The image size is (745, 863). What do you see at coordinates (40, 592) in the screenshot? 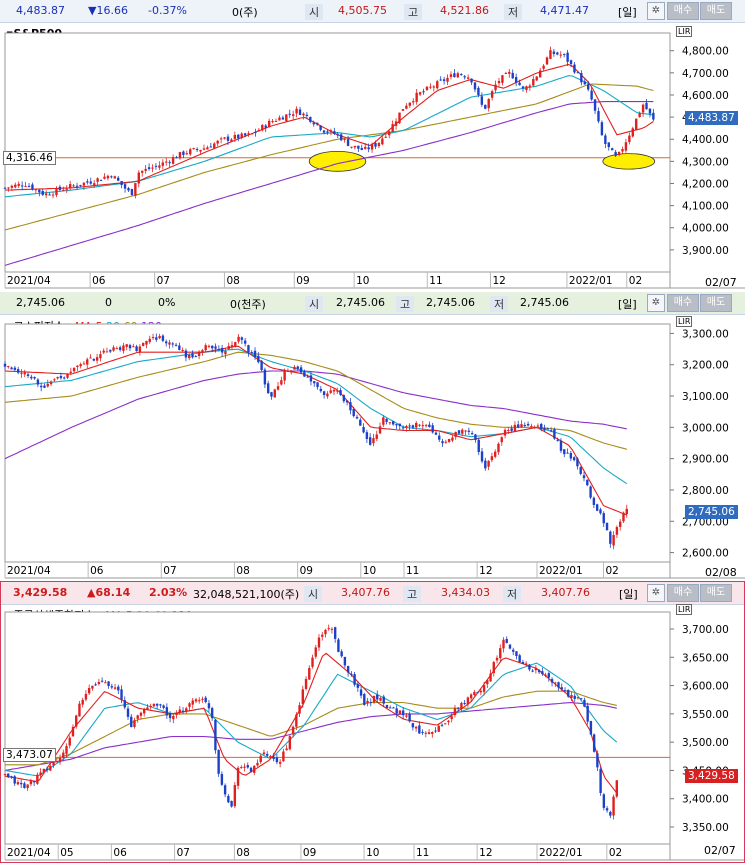
I see `last-price: 3,429.58` at bounding box center [40, 592].